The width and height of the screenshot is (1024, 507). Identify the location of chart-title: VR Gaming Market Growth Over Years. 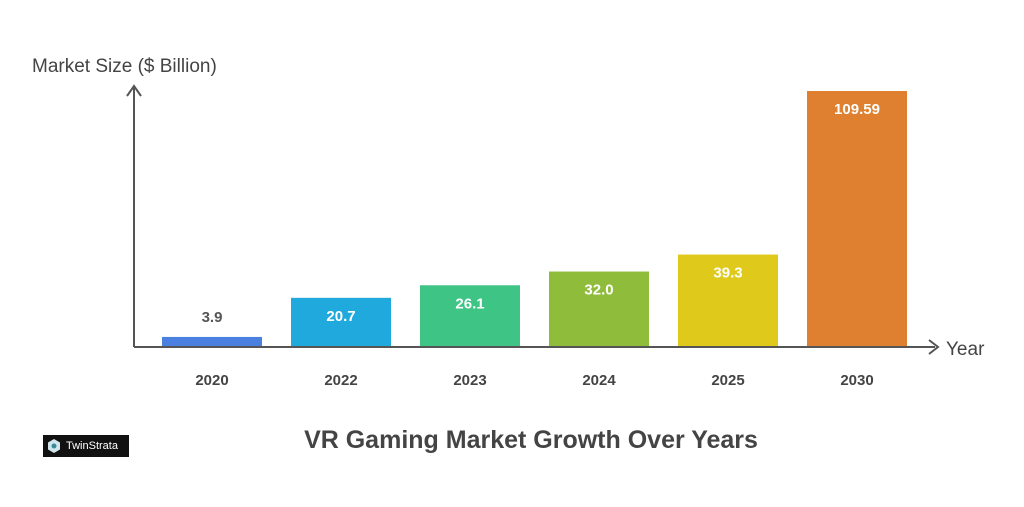
(531, 440).